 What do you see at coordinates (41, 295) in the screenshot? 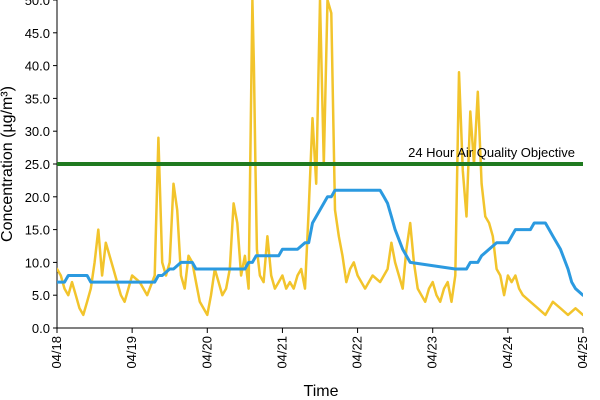
I see `y-tick-label: 5.0` at bounding box center [41, 295].